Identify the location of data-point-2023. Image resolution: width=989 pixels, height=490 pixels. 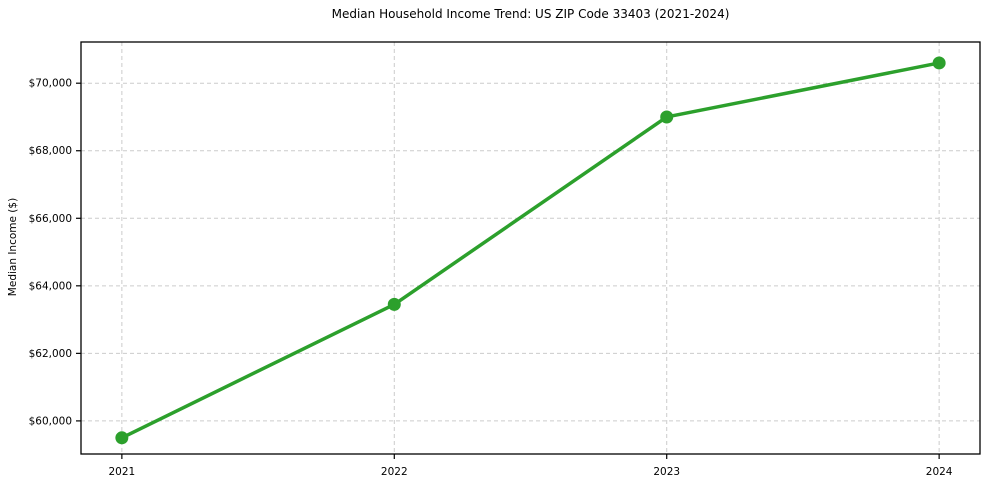
(667, 117).